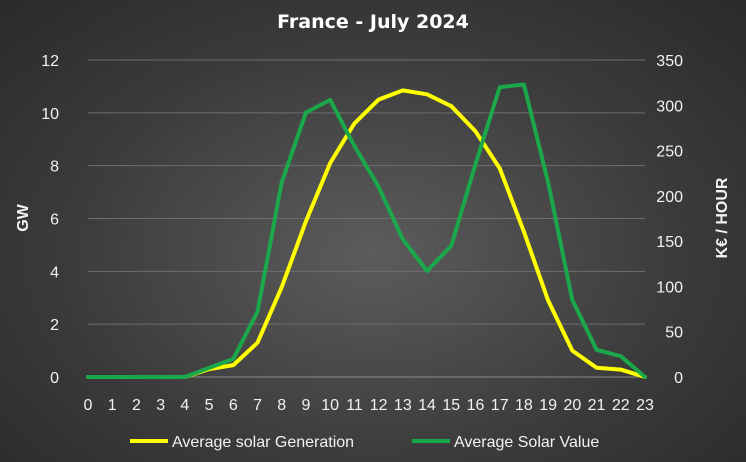  I want to click on left-tick-label: 2, so click(54, 325).